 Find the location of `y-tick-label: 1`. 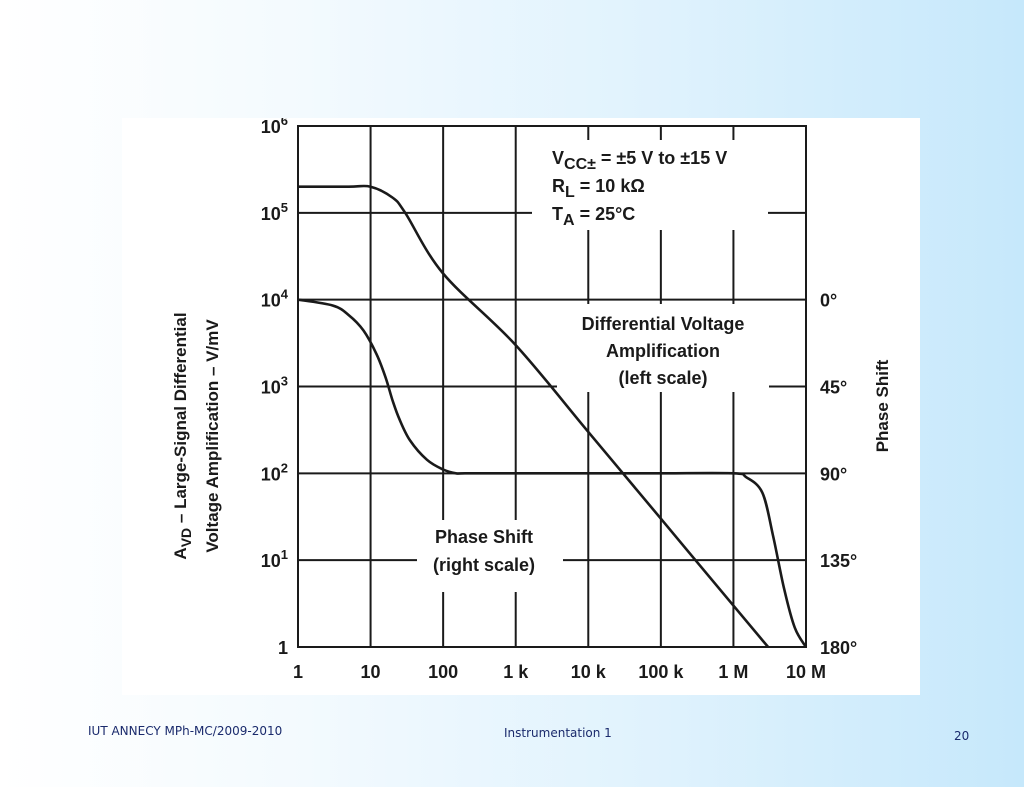

y-tick-label: 1 is located at coordinates (283, 648).